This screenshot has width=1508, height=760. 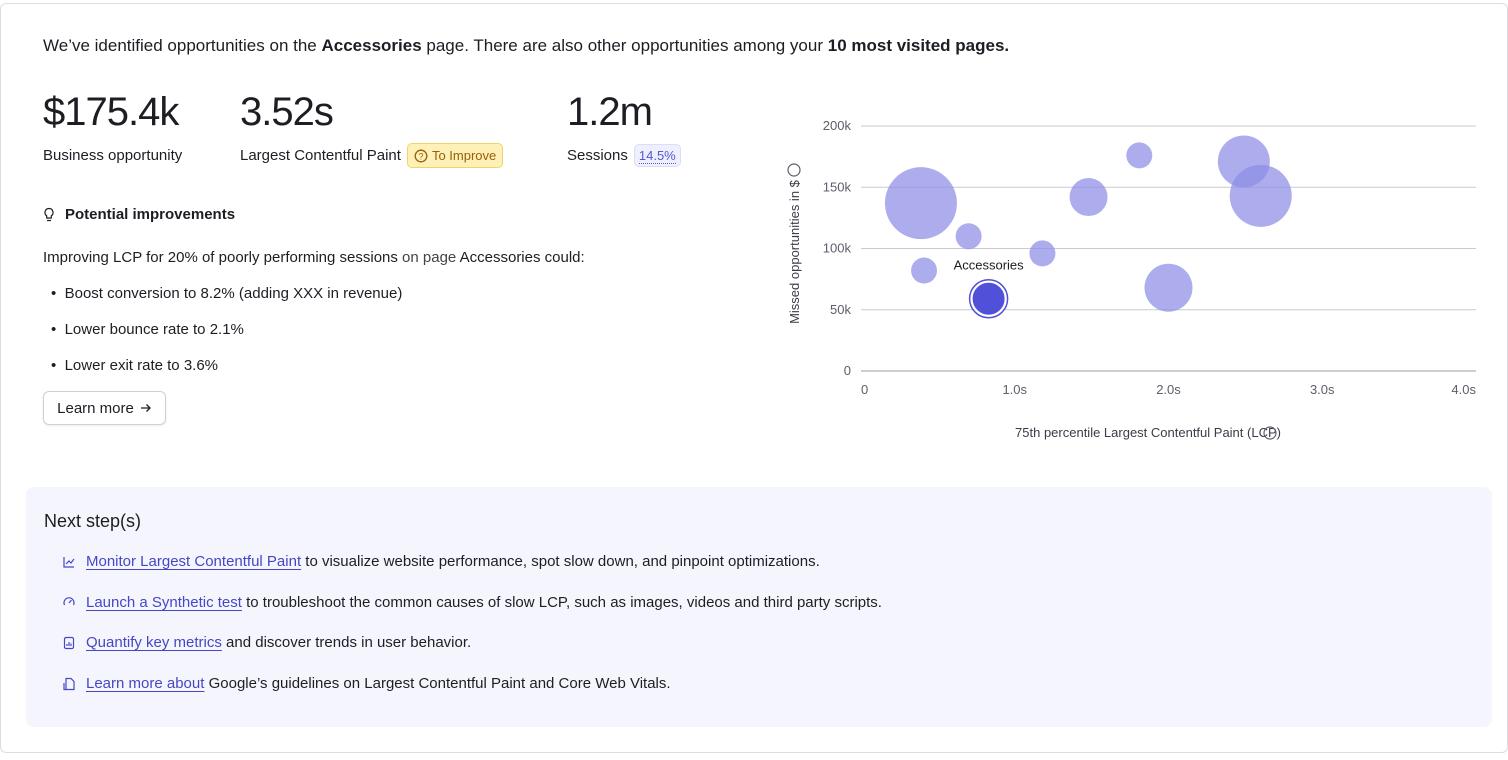 I want to click on bulb-icon, so click(x=49, y=214).